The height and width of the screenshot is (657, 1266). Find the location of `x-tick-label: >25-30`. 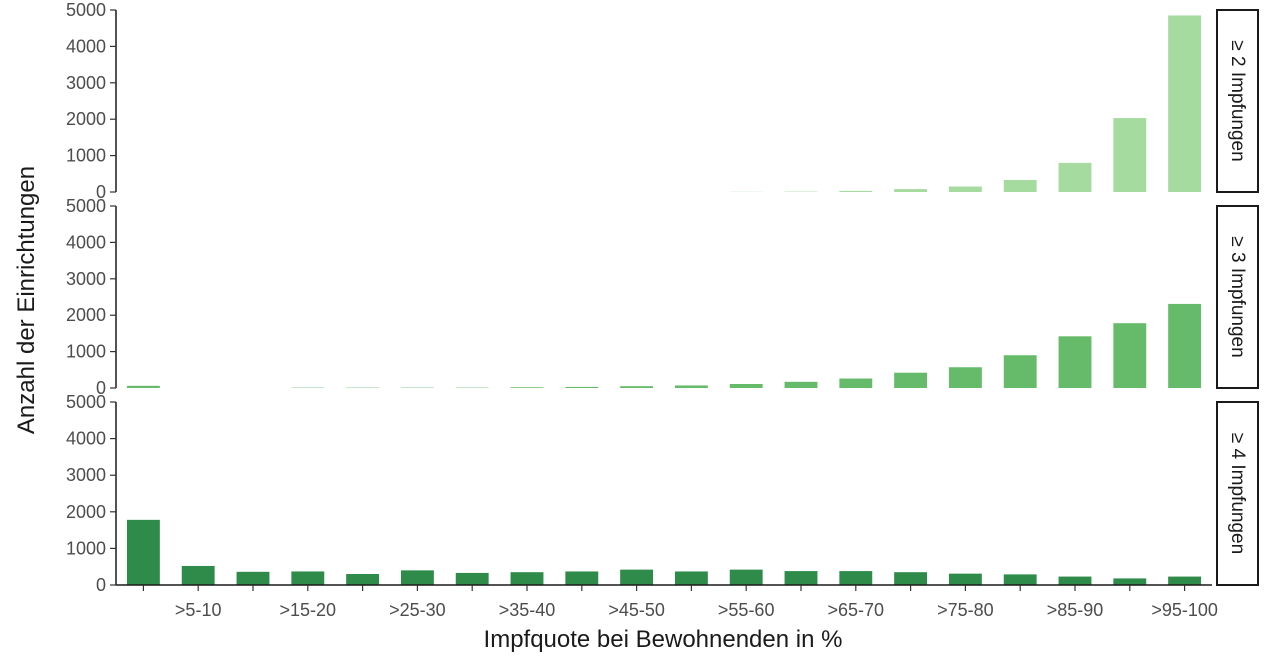

x-tick-label: >25-30 is located at coordinates (417, 610).